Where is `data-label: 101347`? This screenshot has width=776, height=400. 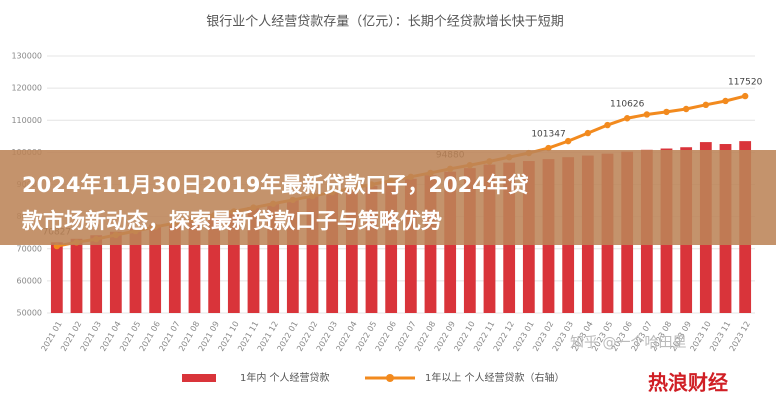
data-label: 101347 is located at coordinates (548, 135).